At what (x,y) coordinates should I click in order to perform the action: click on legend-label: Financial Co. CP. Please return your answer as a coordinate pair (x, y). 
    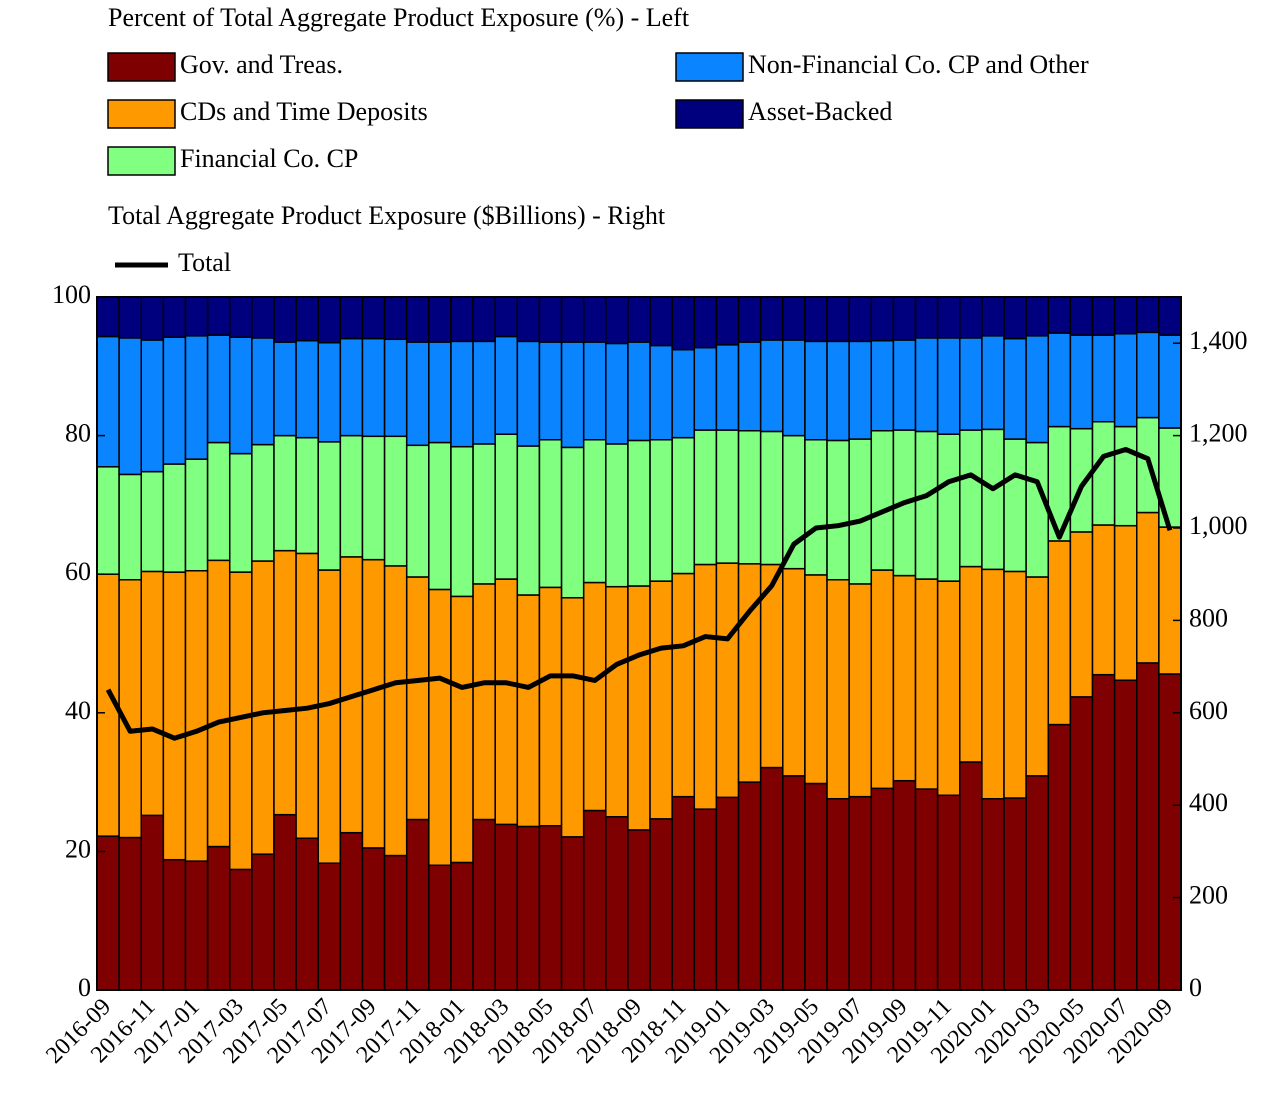
    Looking at the image, I should click on (269, 158).